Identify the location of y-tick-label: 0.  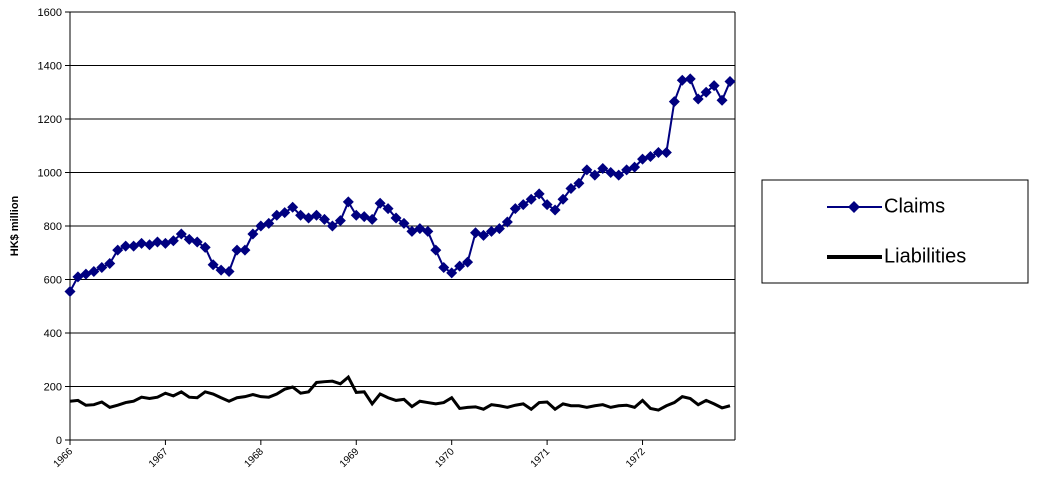
(59, 441).